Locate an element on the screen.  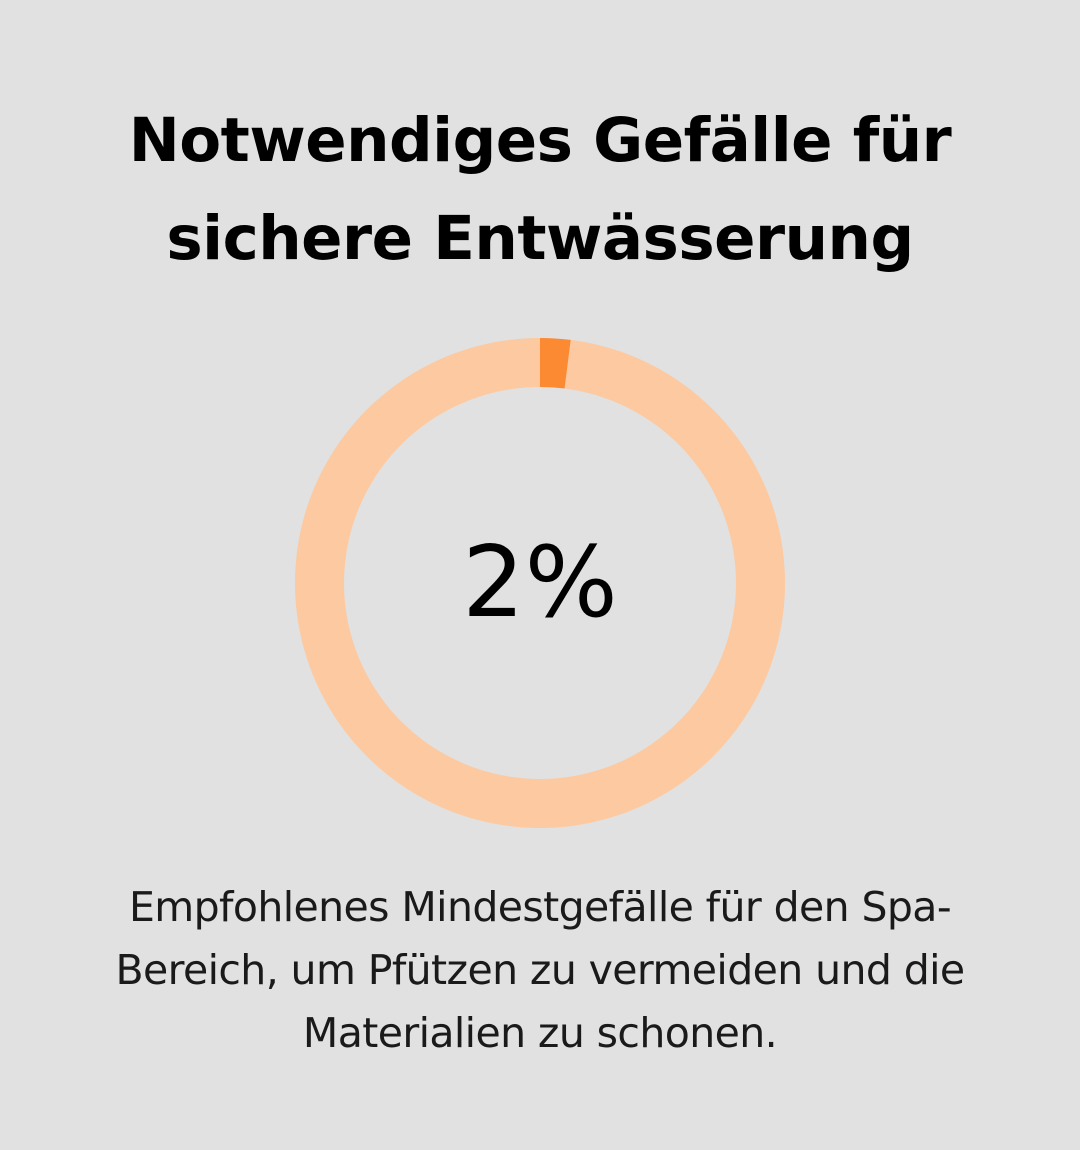
donut-center-label: 2% is located at coordinates (539, 583).